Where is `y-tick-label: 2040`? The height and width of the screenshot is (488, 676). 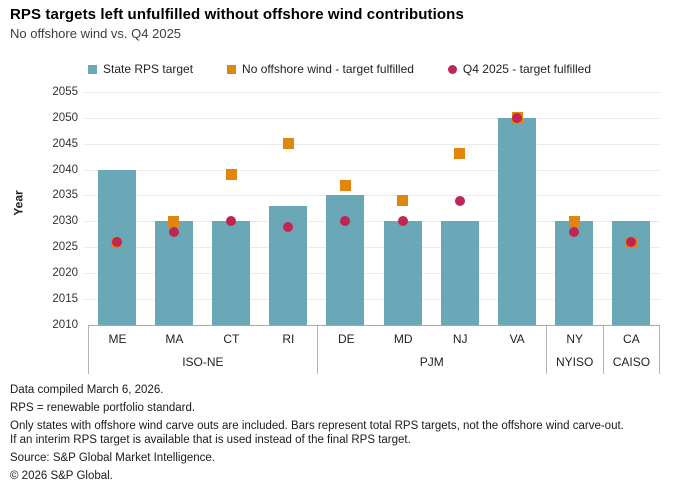
y-tick-label: 2040 is located at coordinates (65, 169).